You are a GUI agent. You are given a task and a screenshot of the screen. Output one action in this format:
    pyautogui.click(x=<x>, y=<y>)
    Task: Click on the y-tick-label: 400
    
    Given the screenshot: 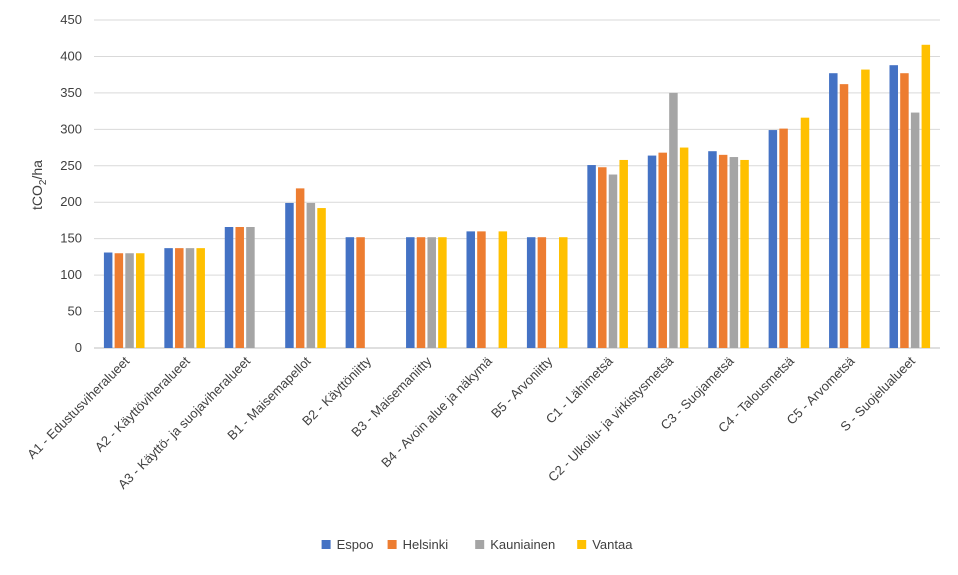 What is the action you would take?
    pyautogui.click(x=71, y=55)
    